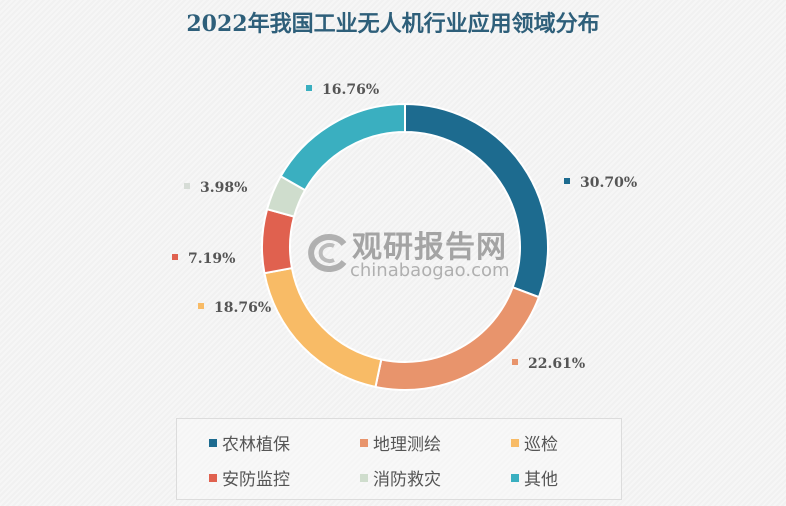  I want to click on chart-title: 2022年我国工业无人机行业应用领域分布, so click(393, 24).